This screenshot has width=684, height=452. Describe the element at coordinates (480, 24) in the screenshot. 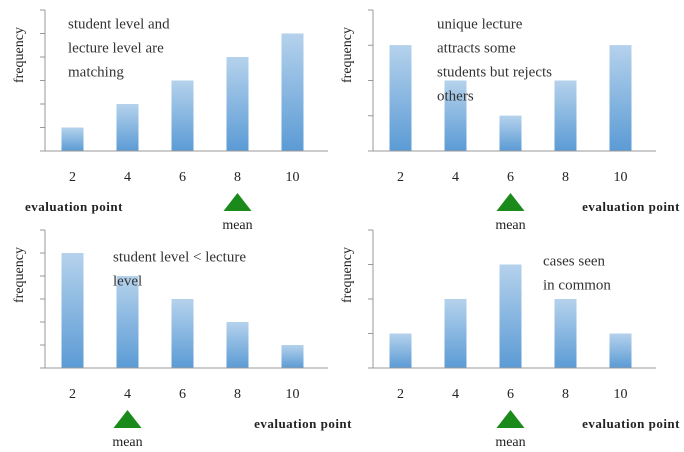

I see `annotation: unique lecture` at that location.